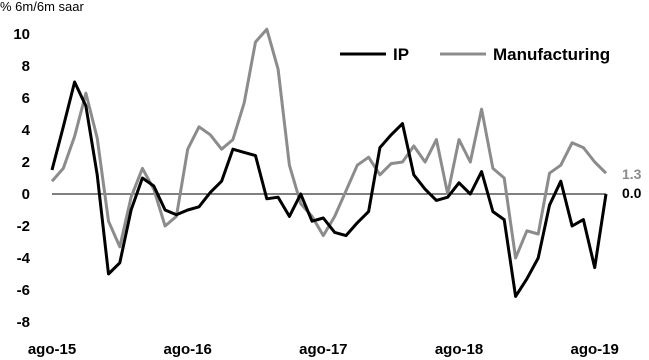 This screenshot has height=360, width=649. What do you see at coordinates (401, 54) in the screenshot?
I see `legend-label-ip: IP` at bounding box center [401, 54].